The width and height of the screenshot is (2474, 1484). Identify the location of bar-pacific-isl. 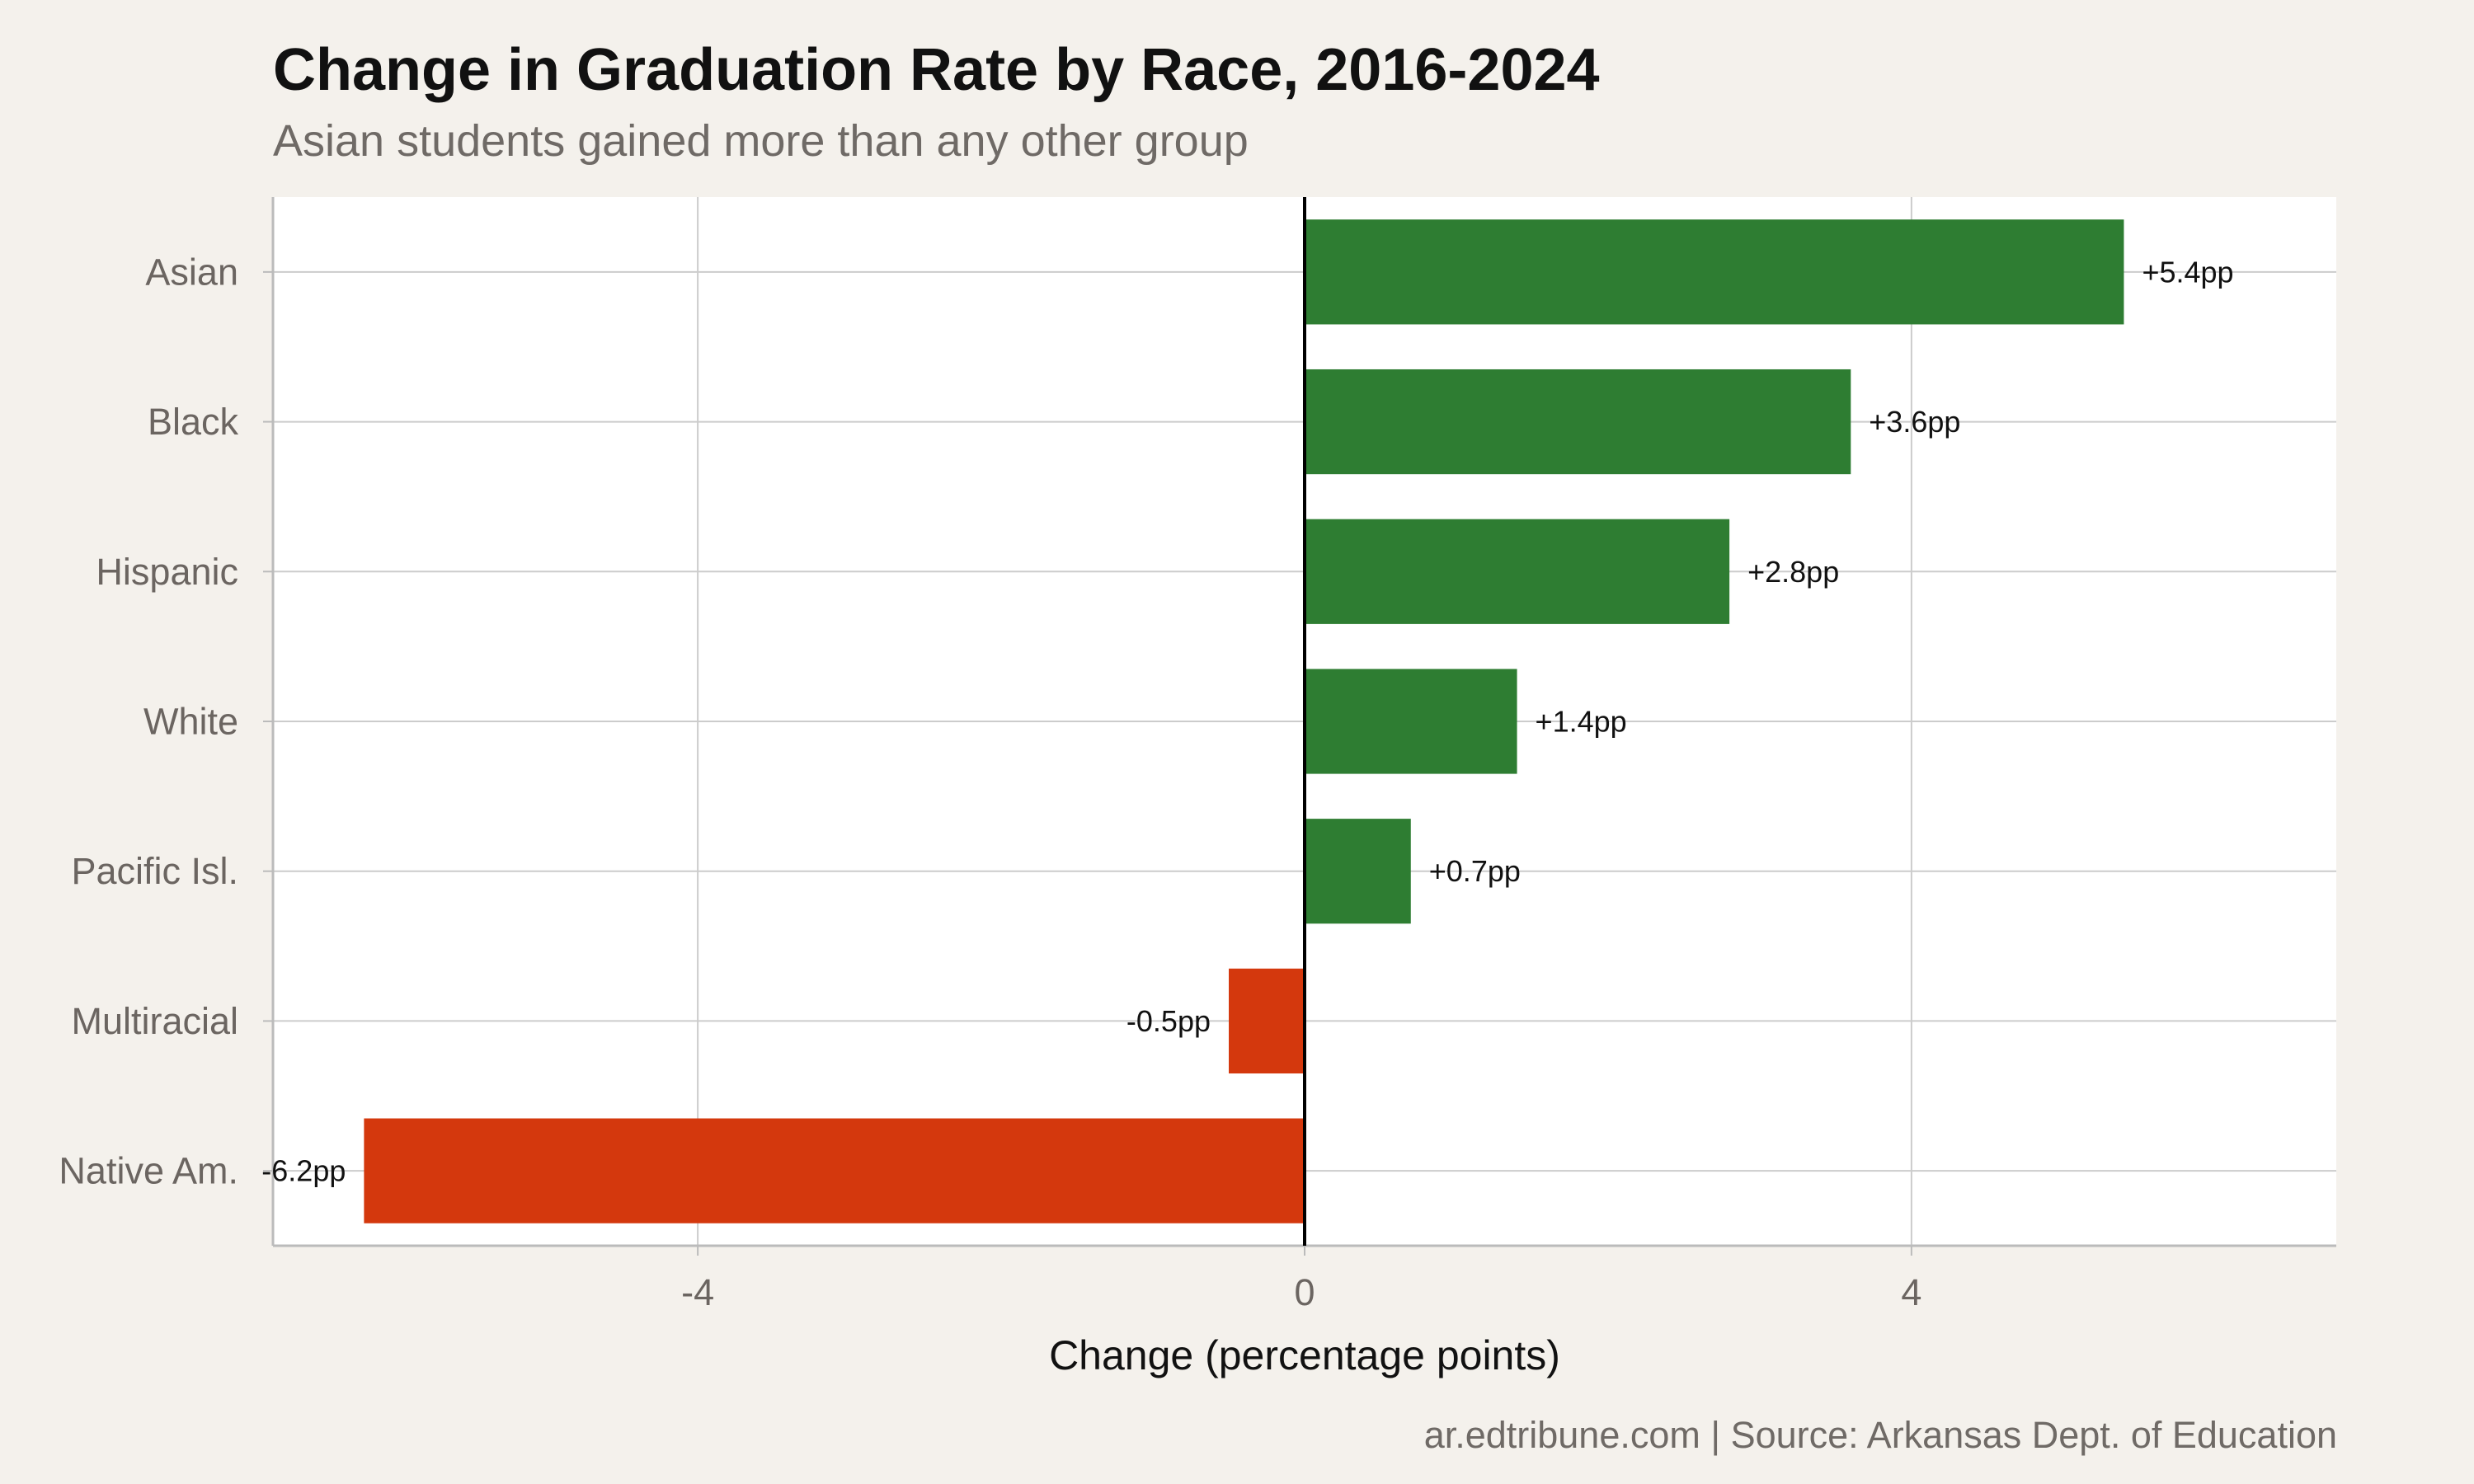
(1358, 871).